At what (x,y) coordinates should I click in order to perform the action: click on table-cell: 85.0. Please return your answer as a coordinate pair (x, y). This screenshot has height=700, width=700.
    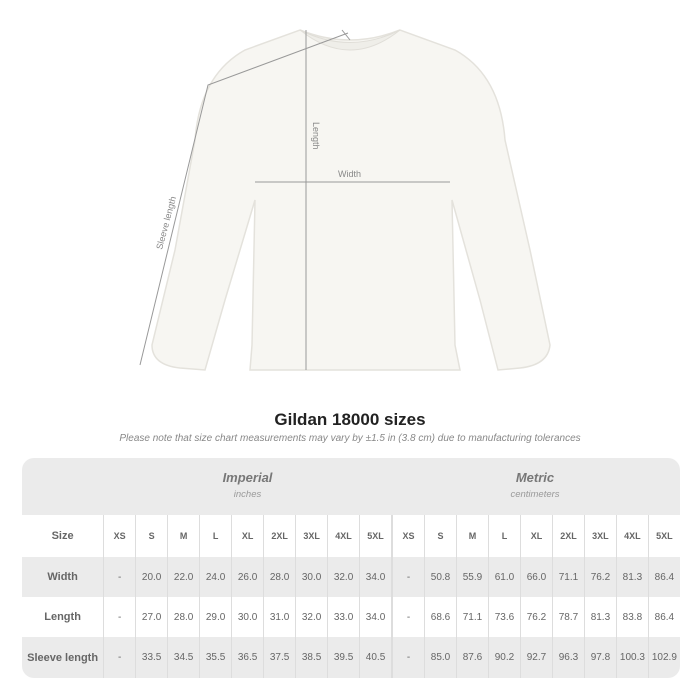
    Looking at the image, I should click on (440, 657).